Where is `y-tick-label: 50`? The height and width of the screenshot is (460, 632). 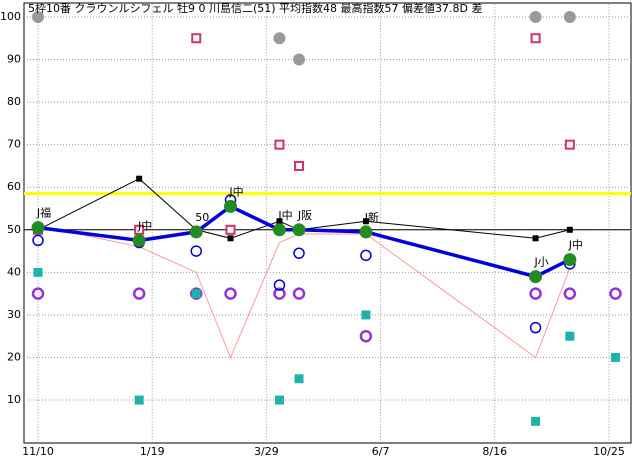 y-tick-label: 50 is located at coordinates (14, 229).